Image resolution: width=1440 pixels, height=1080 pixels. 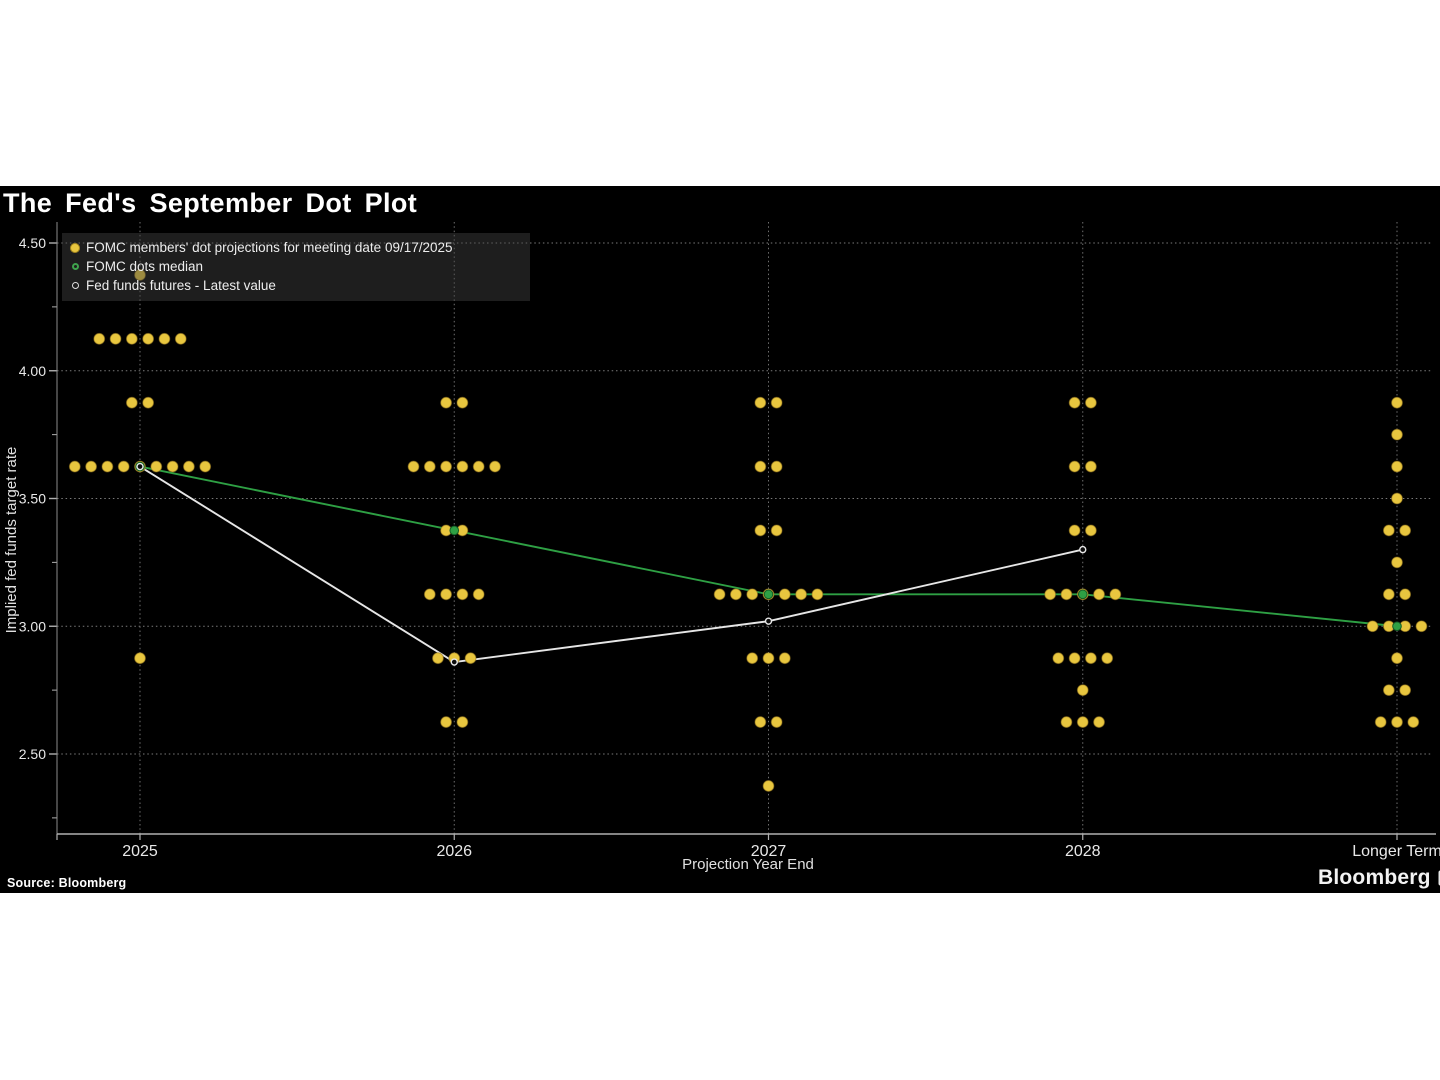 What do you see at coordinates (32, 243) in the screenshot?
I see `y-tick-label: 4.50` at bounding box center [32, 243].